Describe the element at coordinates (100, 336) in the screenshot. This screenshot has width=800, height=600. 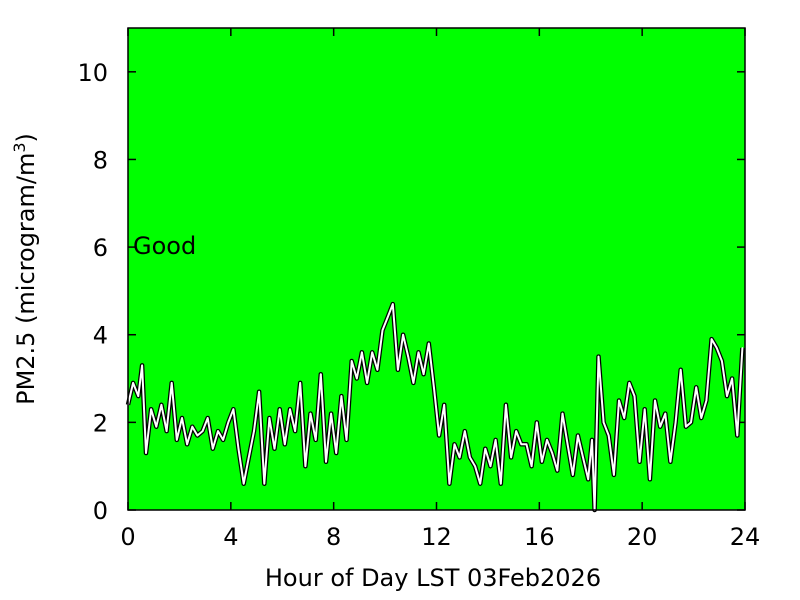
I see `y-tick-label-4: 4` at that location.